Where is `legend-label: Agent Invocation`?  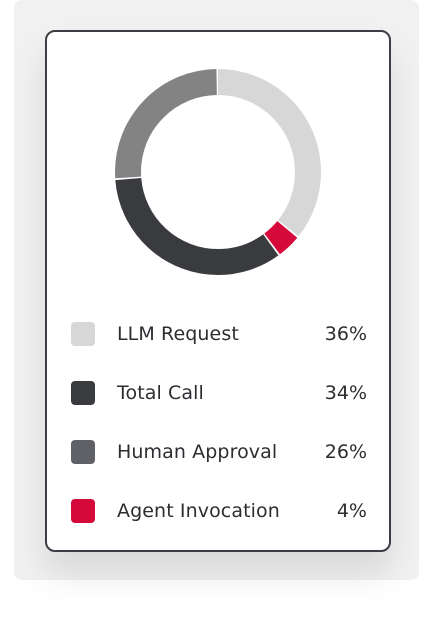 legend-label: Agent Invocation is located at coordinates (198, 510).